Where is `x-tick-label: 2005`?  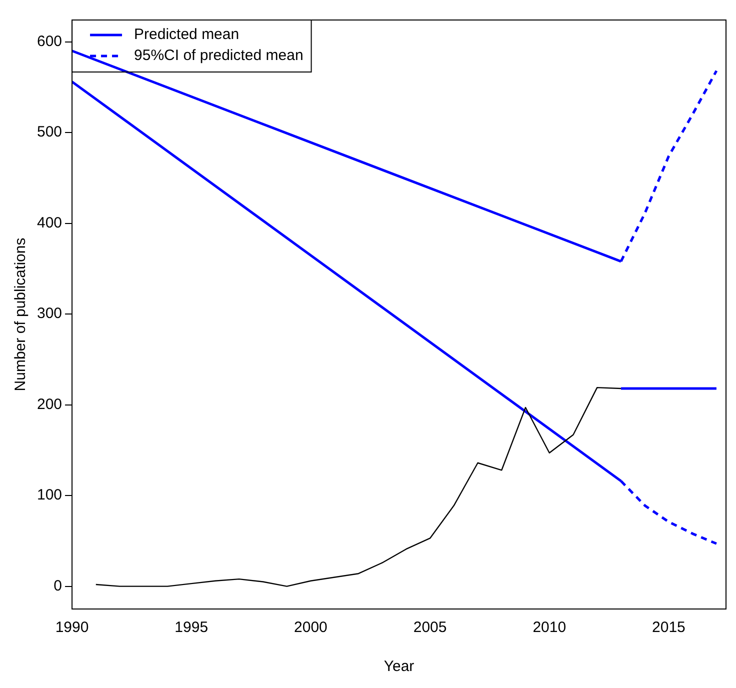
x-tick-label: 2005 is located at coordinates (430, 627).